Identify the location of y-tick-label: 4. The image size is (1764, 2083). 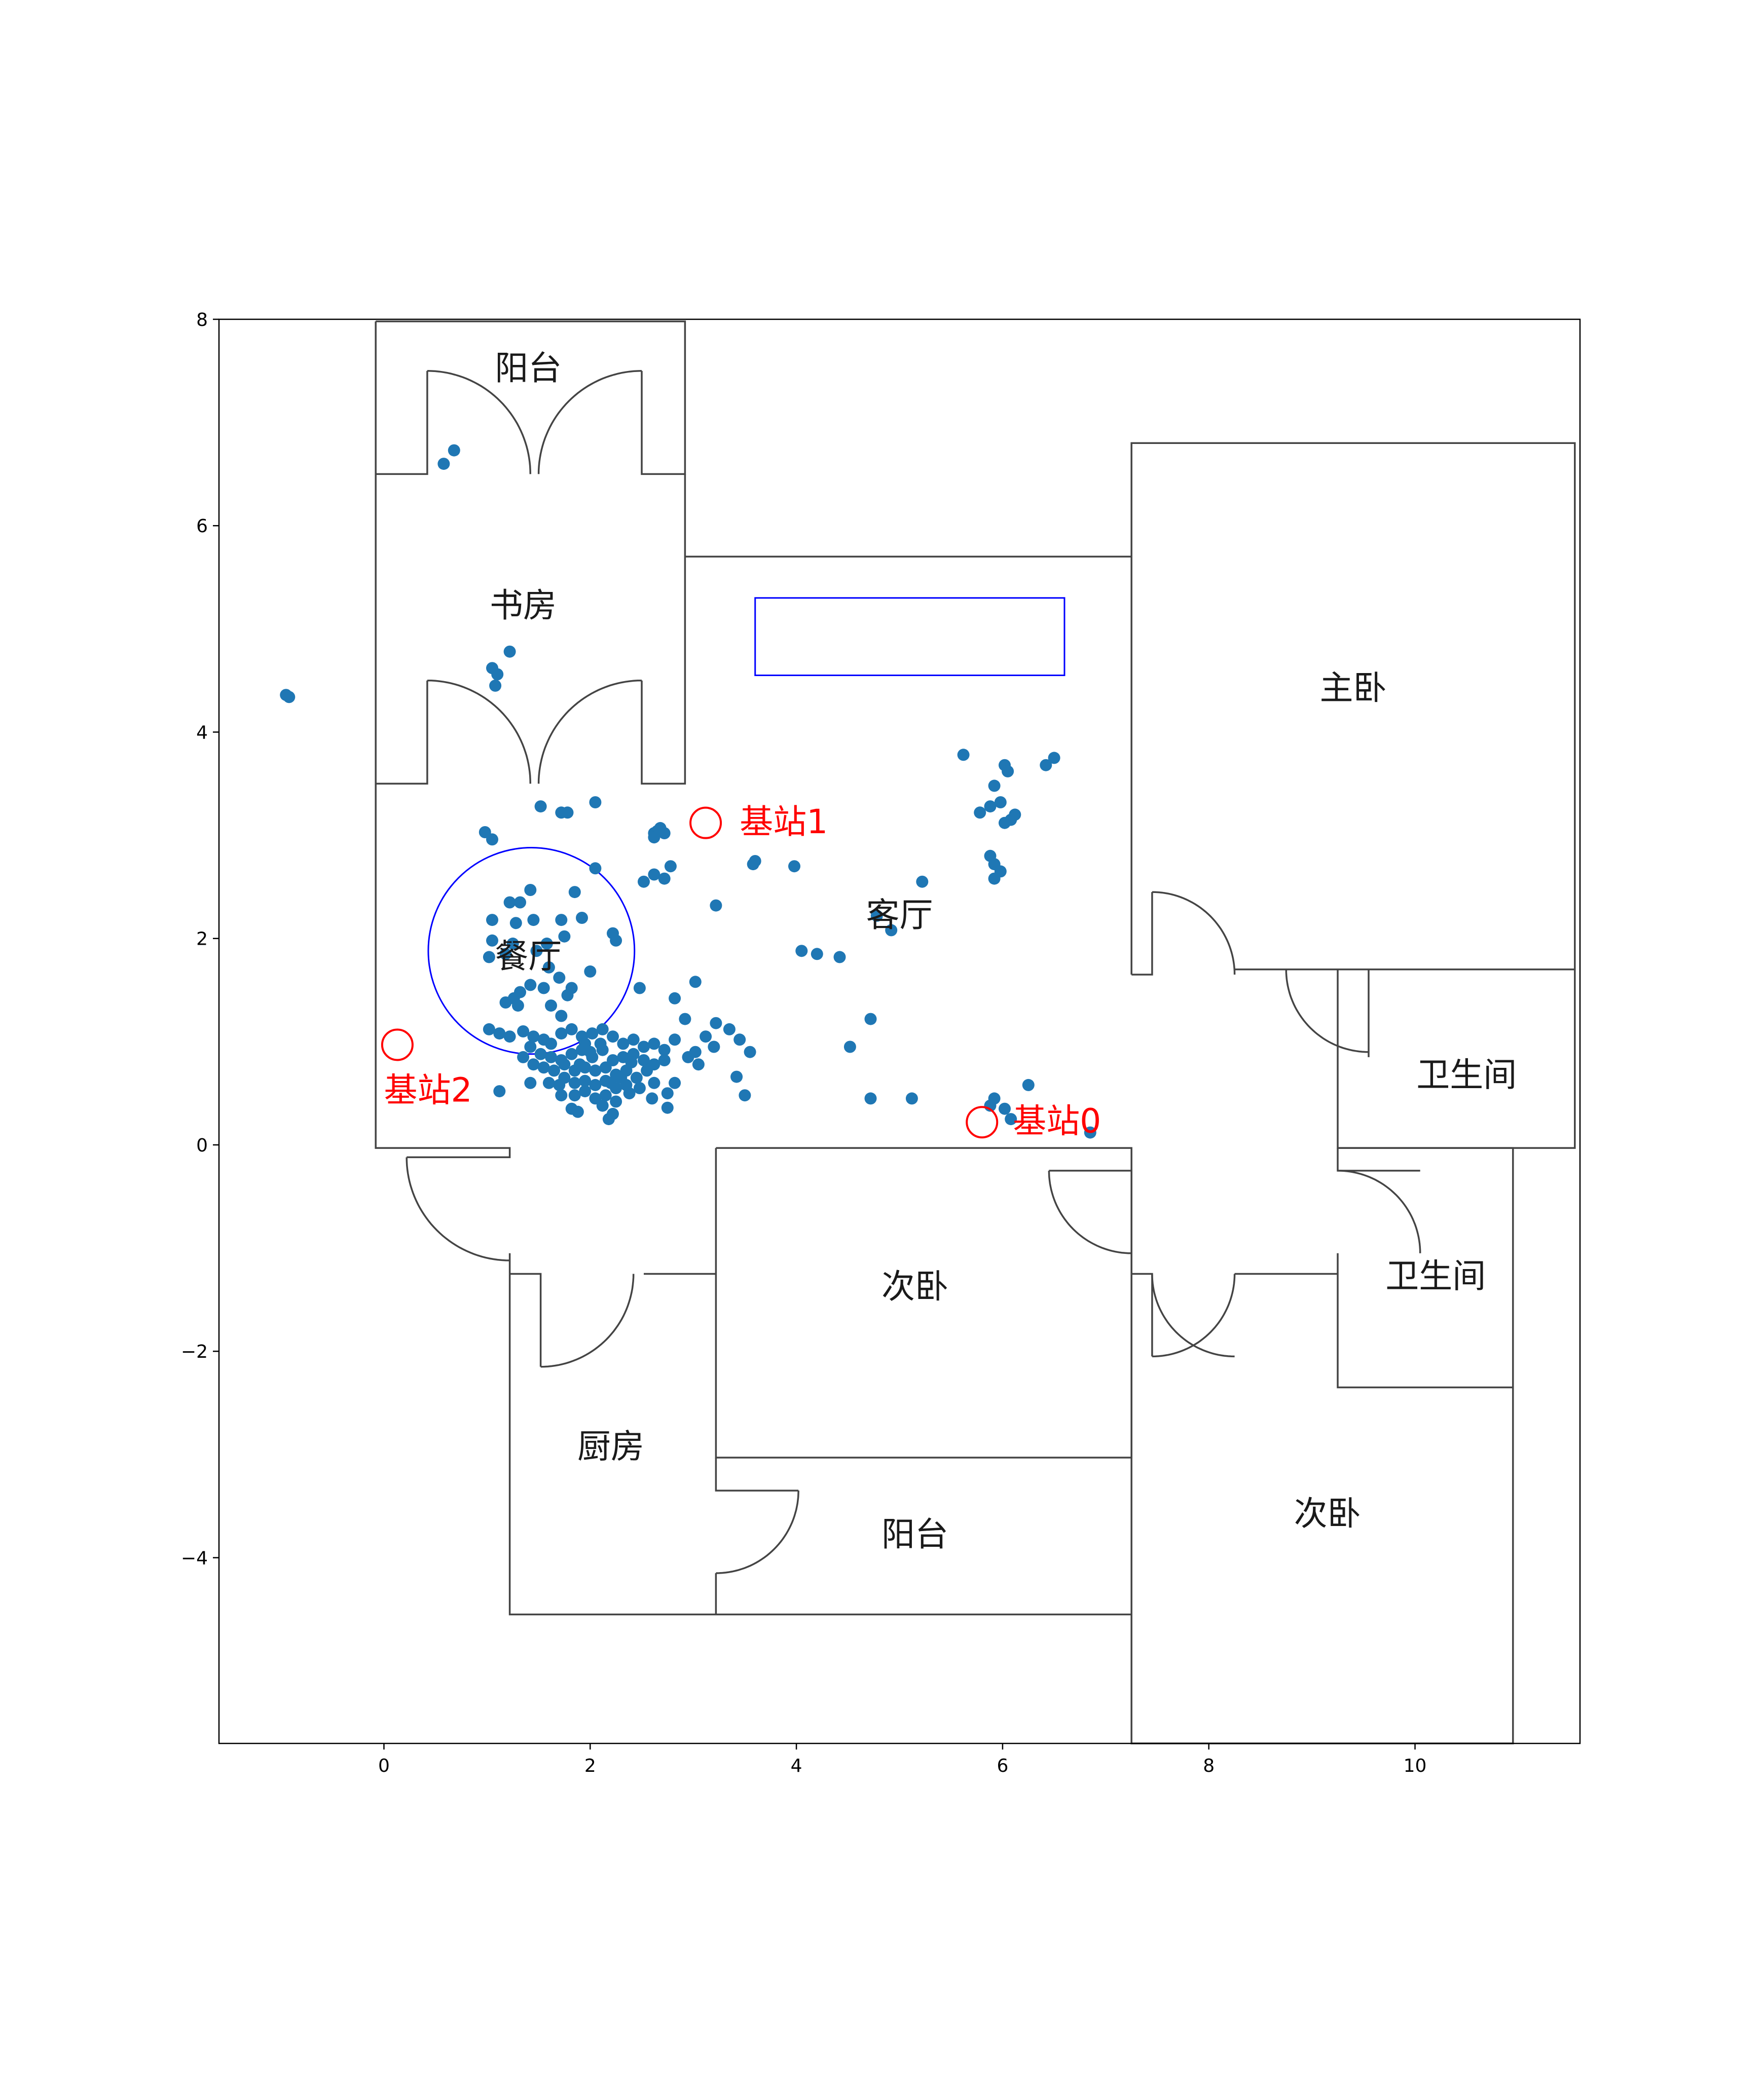
(202, 733).